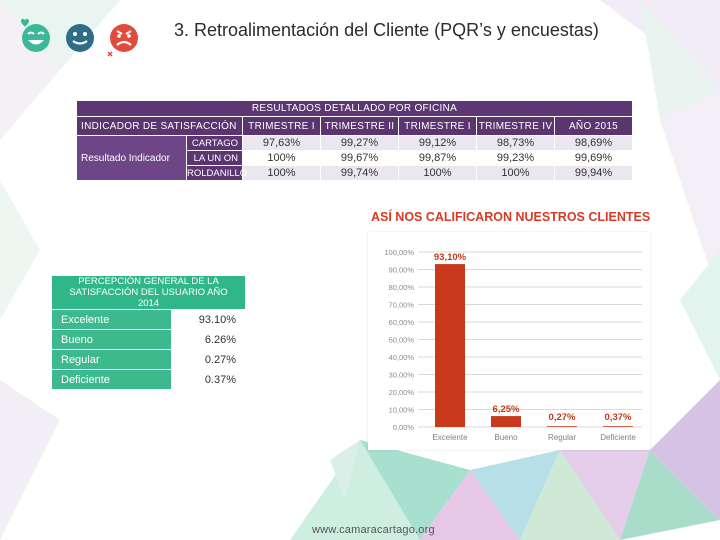 This screenshot has height=540, width=720. Describe the element at coordinates (359, 126) in the screenshot. I see `column-header: TRIMESTRE II` at that location.